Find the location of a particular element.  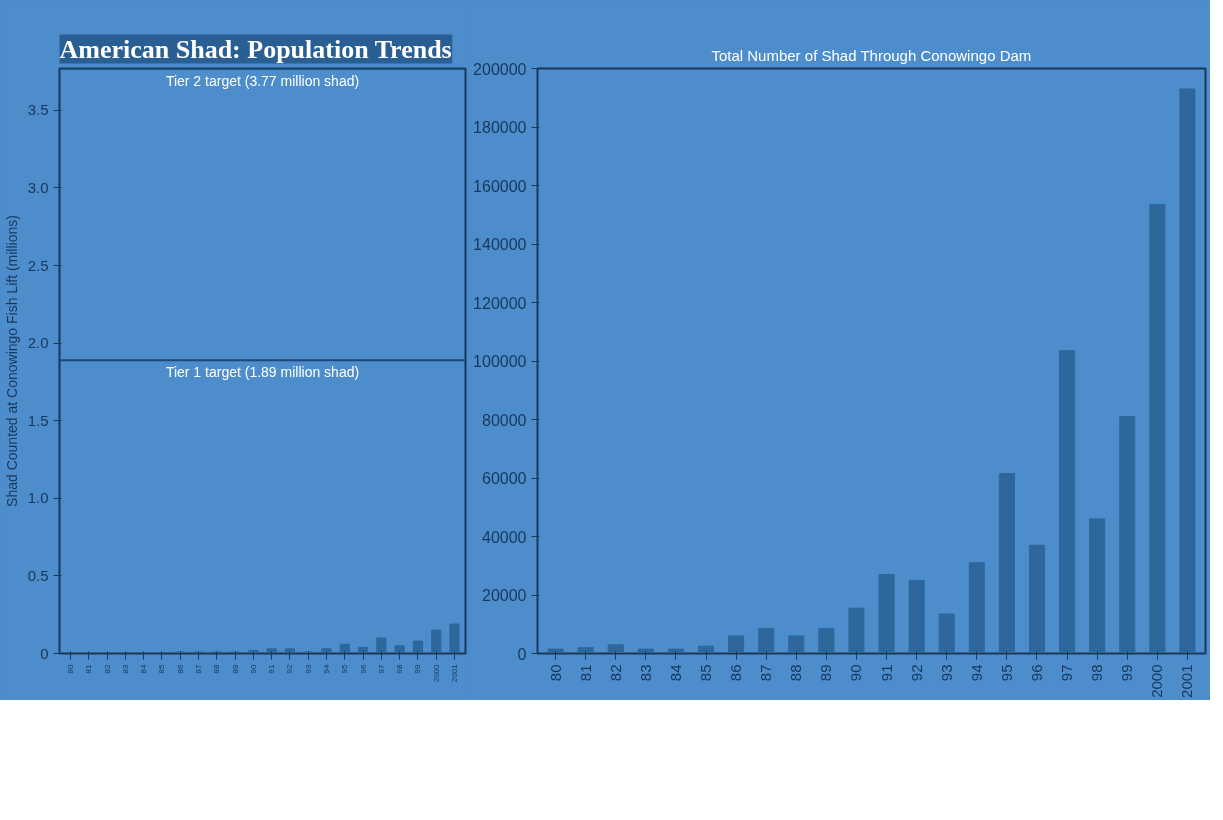

y-tick-label: 3.5 is located at coordinates (38, 110).